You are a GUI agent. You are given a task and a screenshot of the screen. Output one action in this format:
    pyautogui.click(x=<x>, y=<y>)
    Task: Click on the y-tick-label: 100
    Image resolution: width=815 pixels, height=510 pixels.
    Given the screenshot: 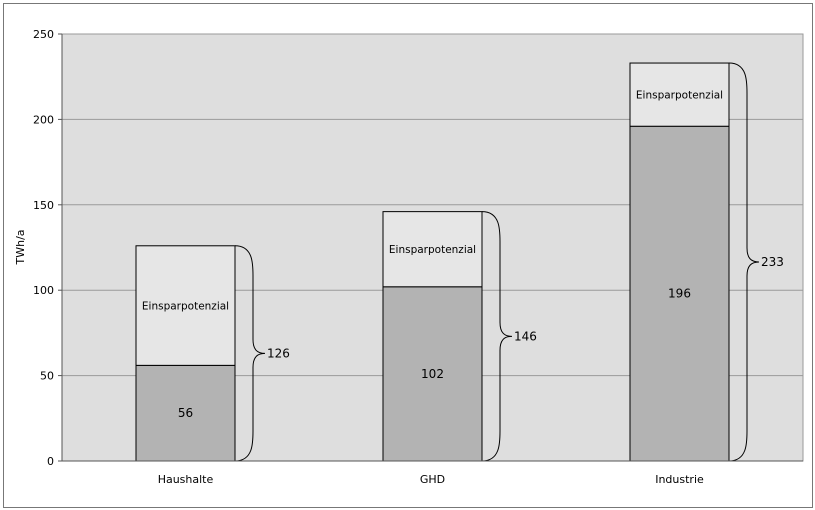 What is the action you would take?
    pyautogui.click(x=43, y=290)
    